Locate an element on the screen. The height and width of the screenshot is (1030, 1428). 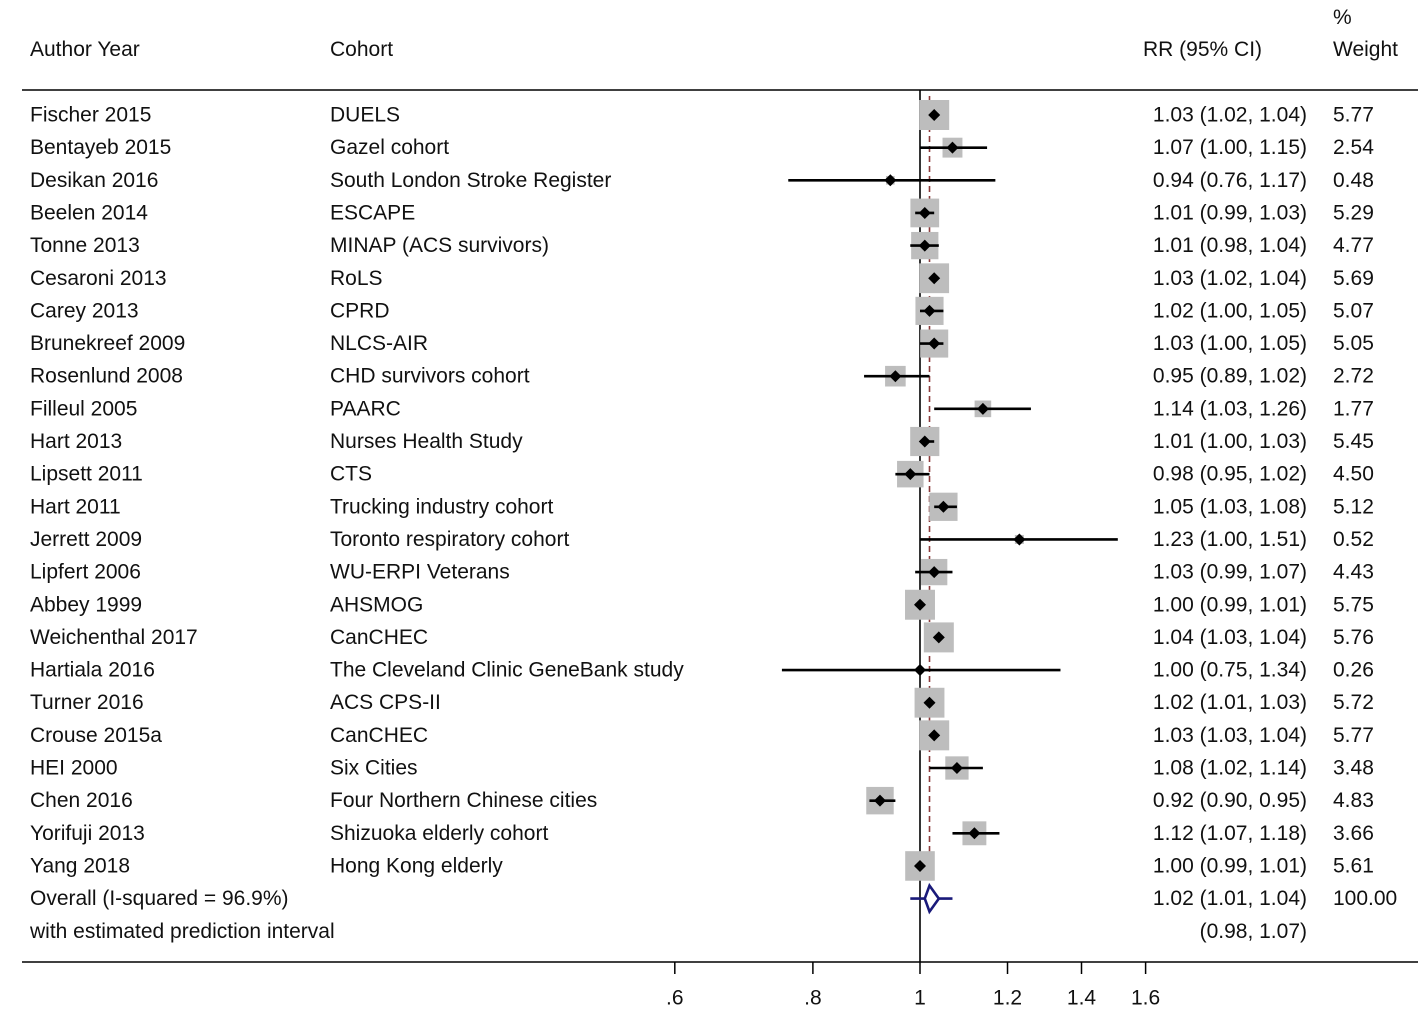
study-author: Bentayeb 2015 is located at coordinates (100, 147).